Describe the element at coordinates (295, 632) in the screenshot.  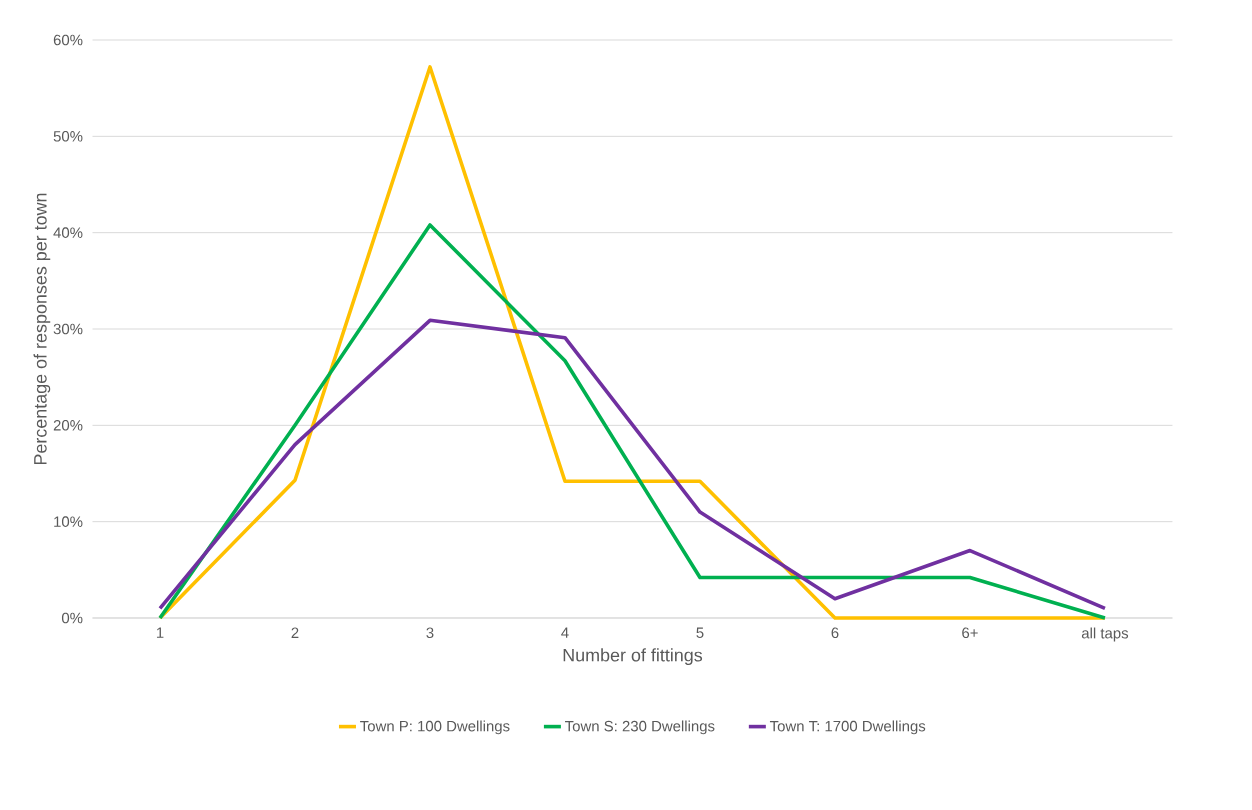
I see `x-tick-label: 2` at that location.